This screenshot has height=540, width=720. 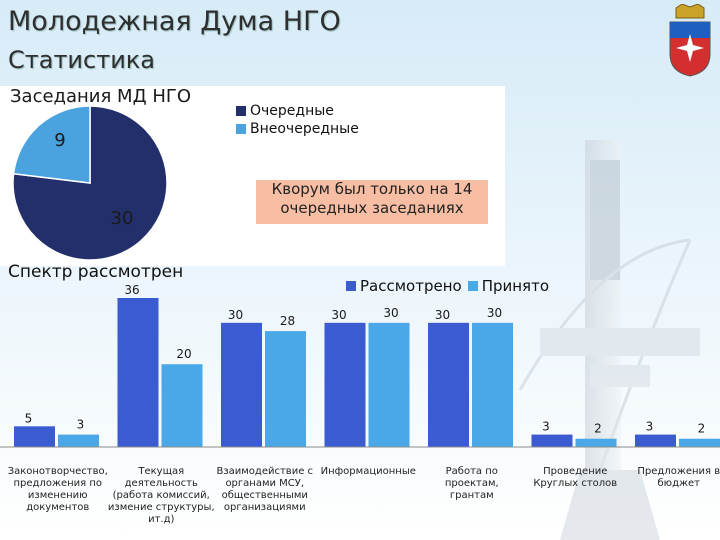 What do you see at coordinates (679, 483) in the screenshot?
I see `category-label-line: бюджет` at bounding box center [679, 483].